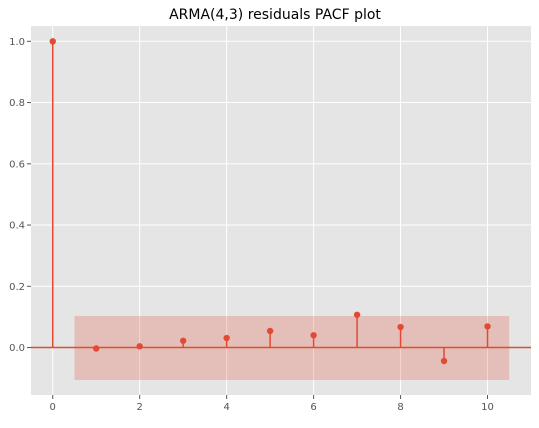 Image resolution: width=539 pixels, height=428 pixels. I want to click on y-tick-label: 1.0, so click(17, 42).